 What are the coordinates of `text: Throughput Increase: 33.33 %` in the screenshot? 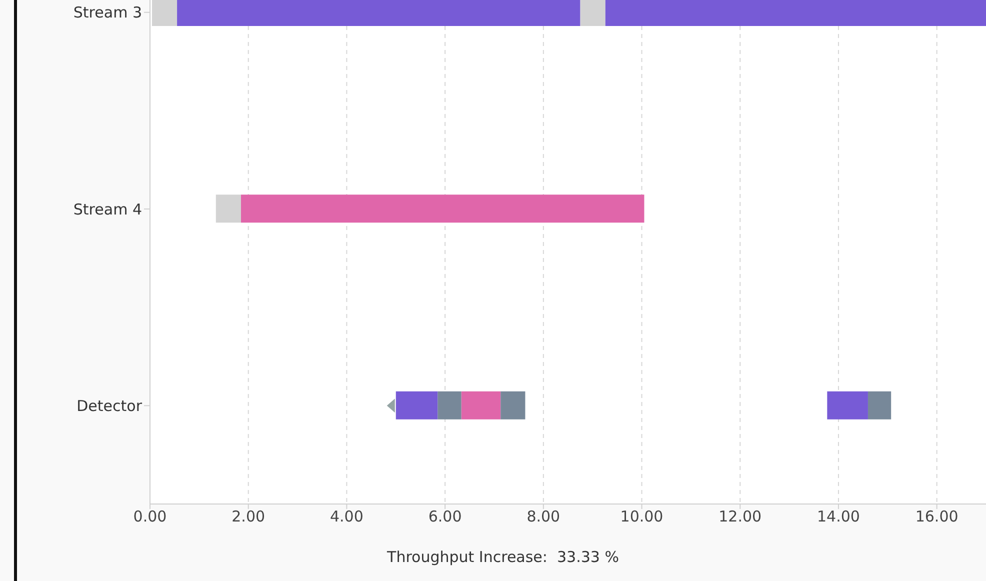 It's located at (503, 557).